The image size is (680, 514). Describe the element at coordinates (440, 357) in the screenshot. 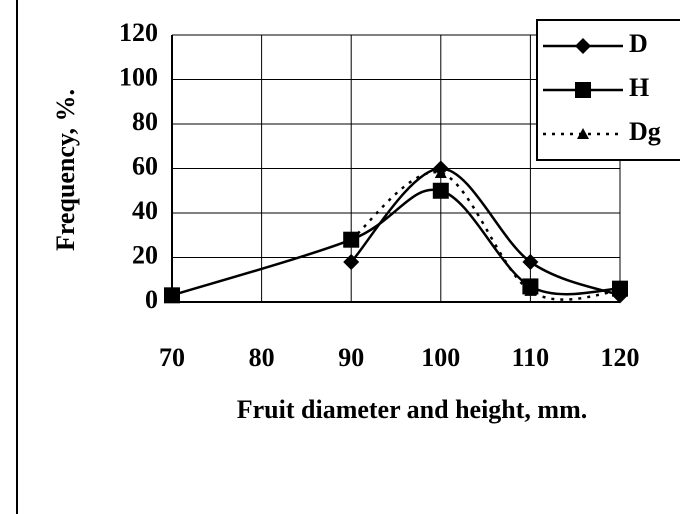

I see `x-tick-label: 100` at that location.